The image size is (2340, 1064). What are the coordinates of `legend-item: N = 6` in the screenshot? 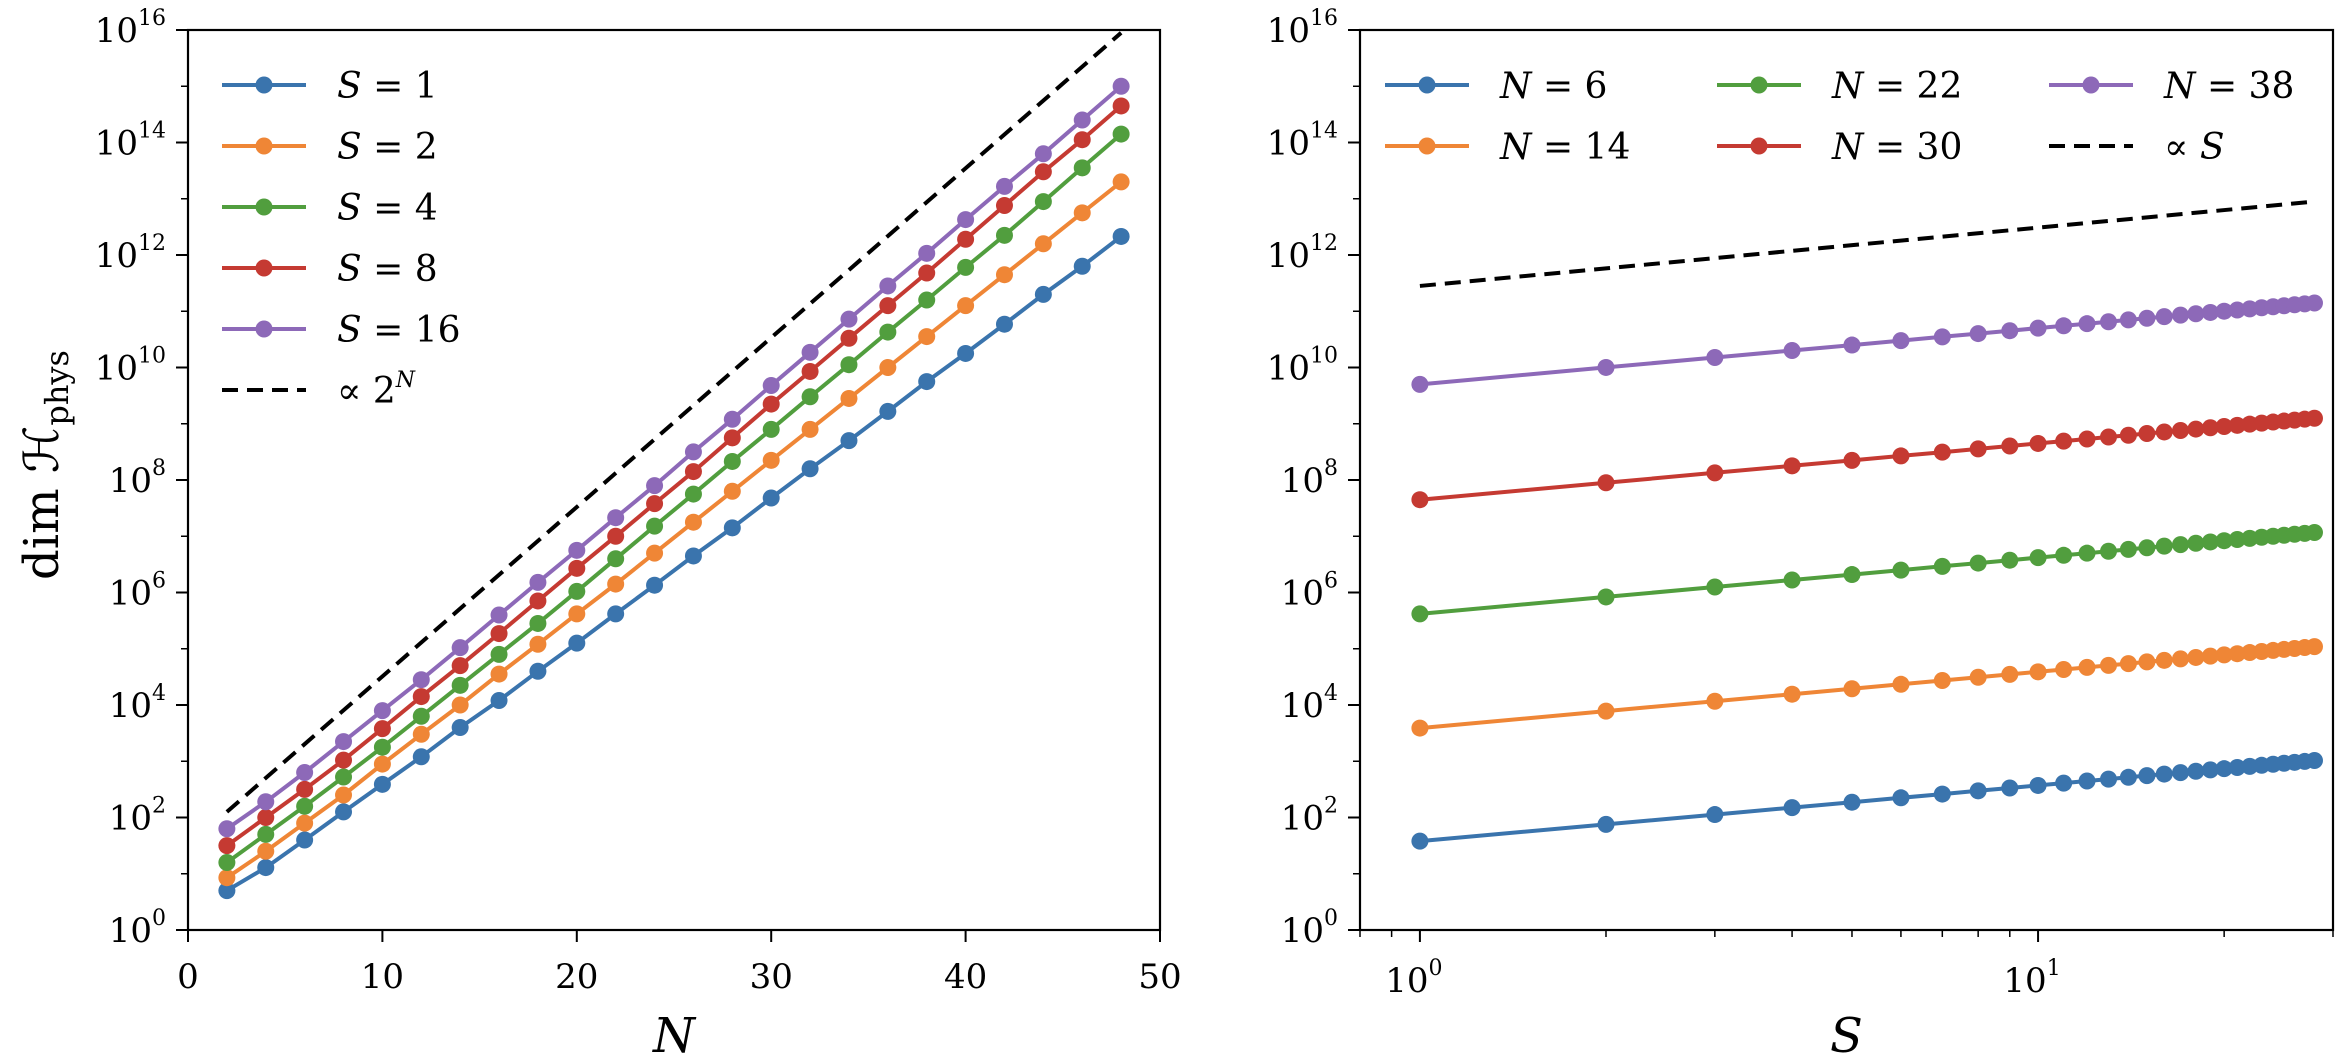 It's located at (1496, 86).